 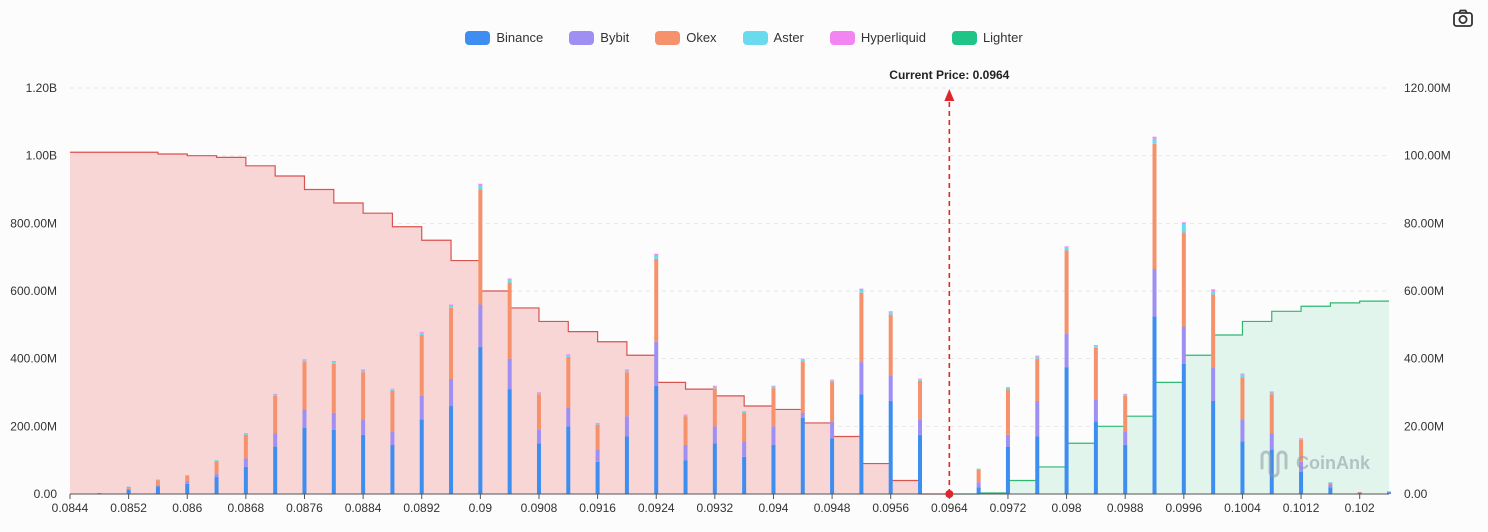 What do you see at coordinates (686, 37) in the screenshot?
I see `legend-item-okex: Okex` at bounding box center [686, 37].